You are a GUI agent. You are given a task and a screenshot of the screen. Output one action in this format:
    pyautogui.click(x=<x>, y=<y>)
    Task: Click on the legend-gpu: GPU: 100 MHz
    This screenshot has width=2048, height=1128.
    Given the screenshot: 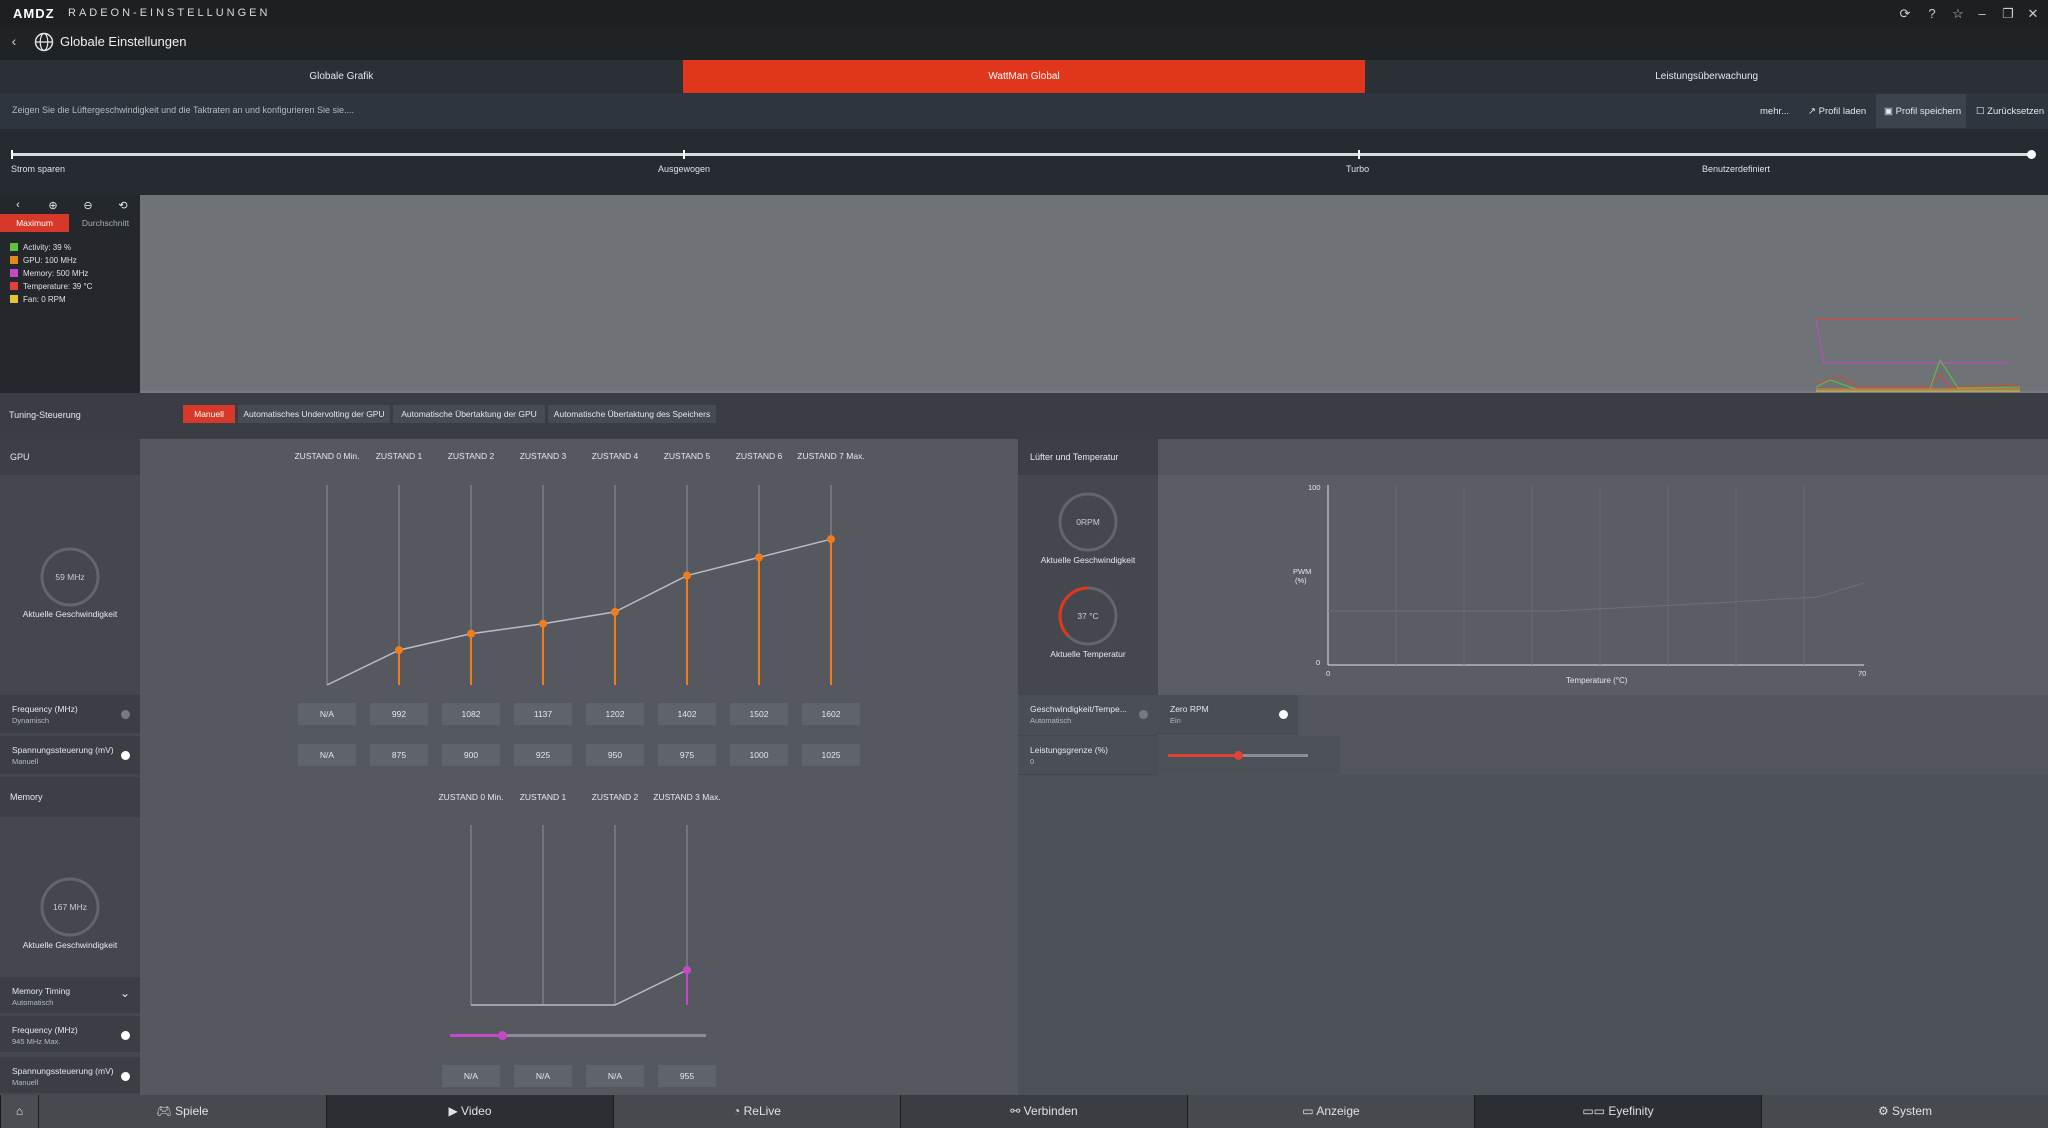 What is the action you would take?
    pyautogui.click(x=43, y=262)
    